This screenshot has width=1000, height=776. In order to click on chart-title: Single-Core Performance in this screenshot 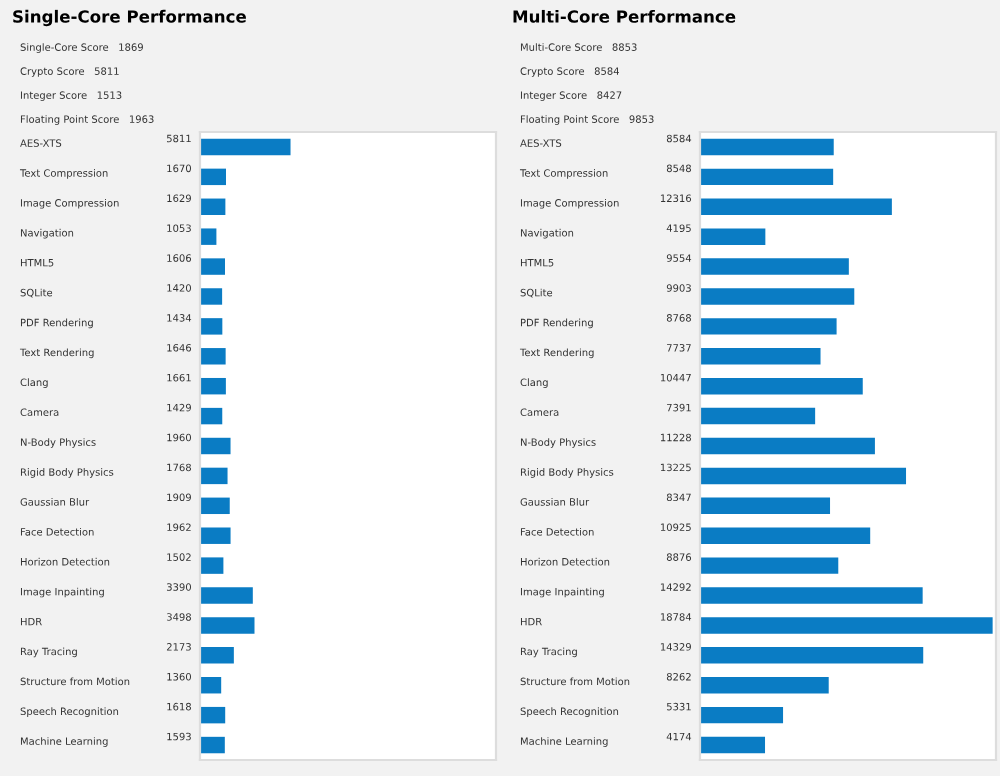, I will do `click(129, 18)`.